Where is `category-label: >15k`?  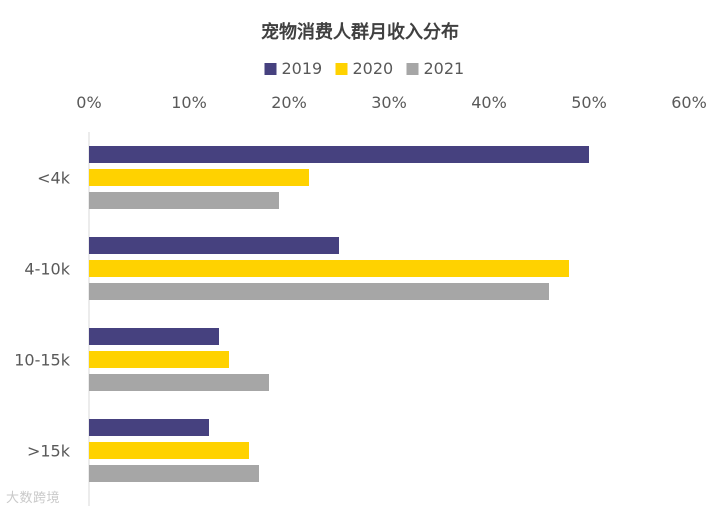
category-label: >15k is located at coordinates (49, 451).